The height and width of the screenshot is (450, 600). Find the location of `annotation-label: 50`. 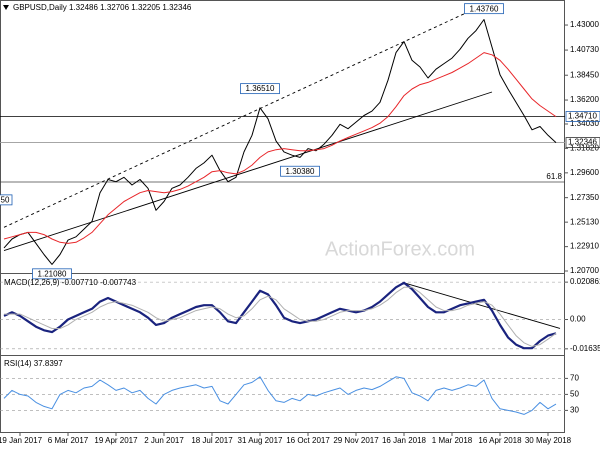

annotation-label: 50 is located at coordinates (5, 199).